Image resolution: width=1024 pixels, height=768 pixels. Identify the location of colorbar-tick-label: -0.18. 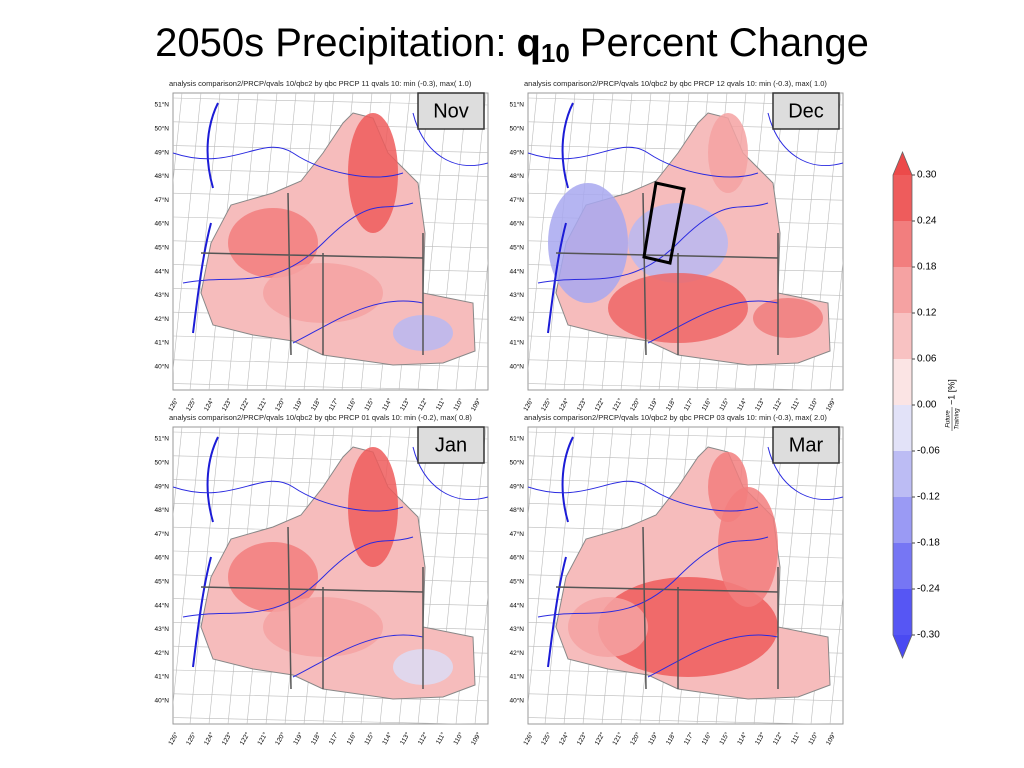
(928, 543).